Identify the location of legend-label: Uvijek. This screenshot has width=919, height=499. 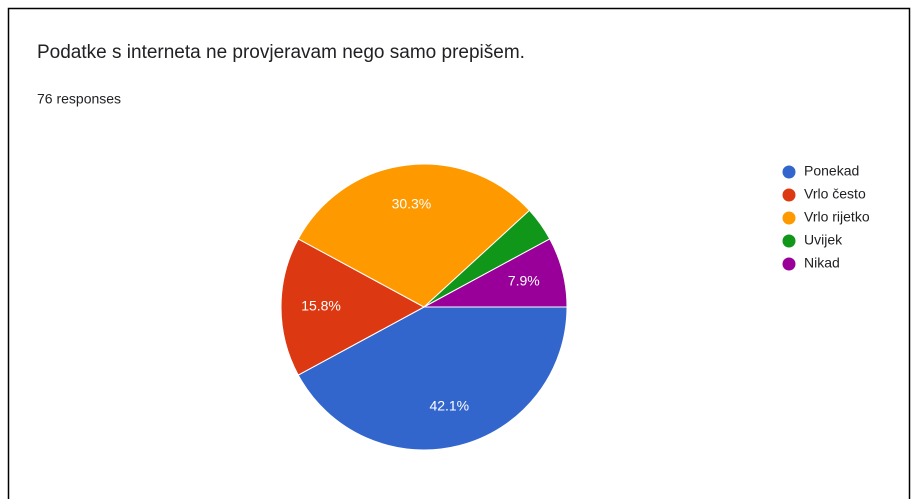
(823, 240).